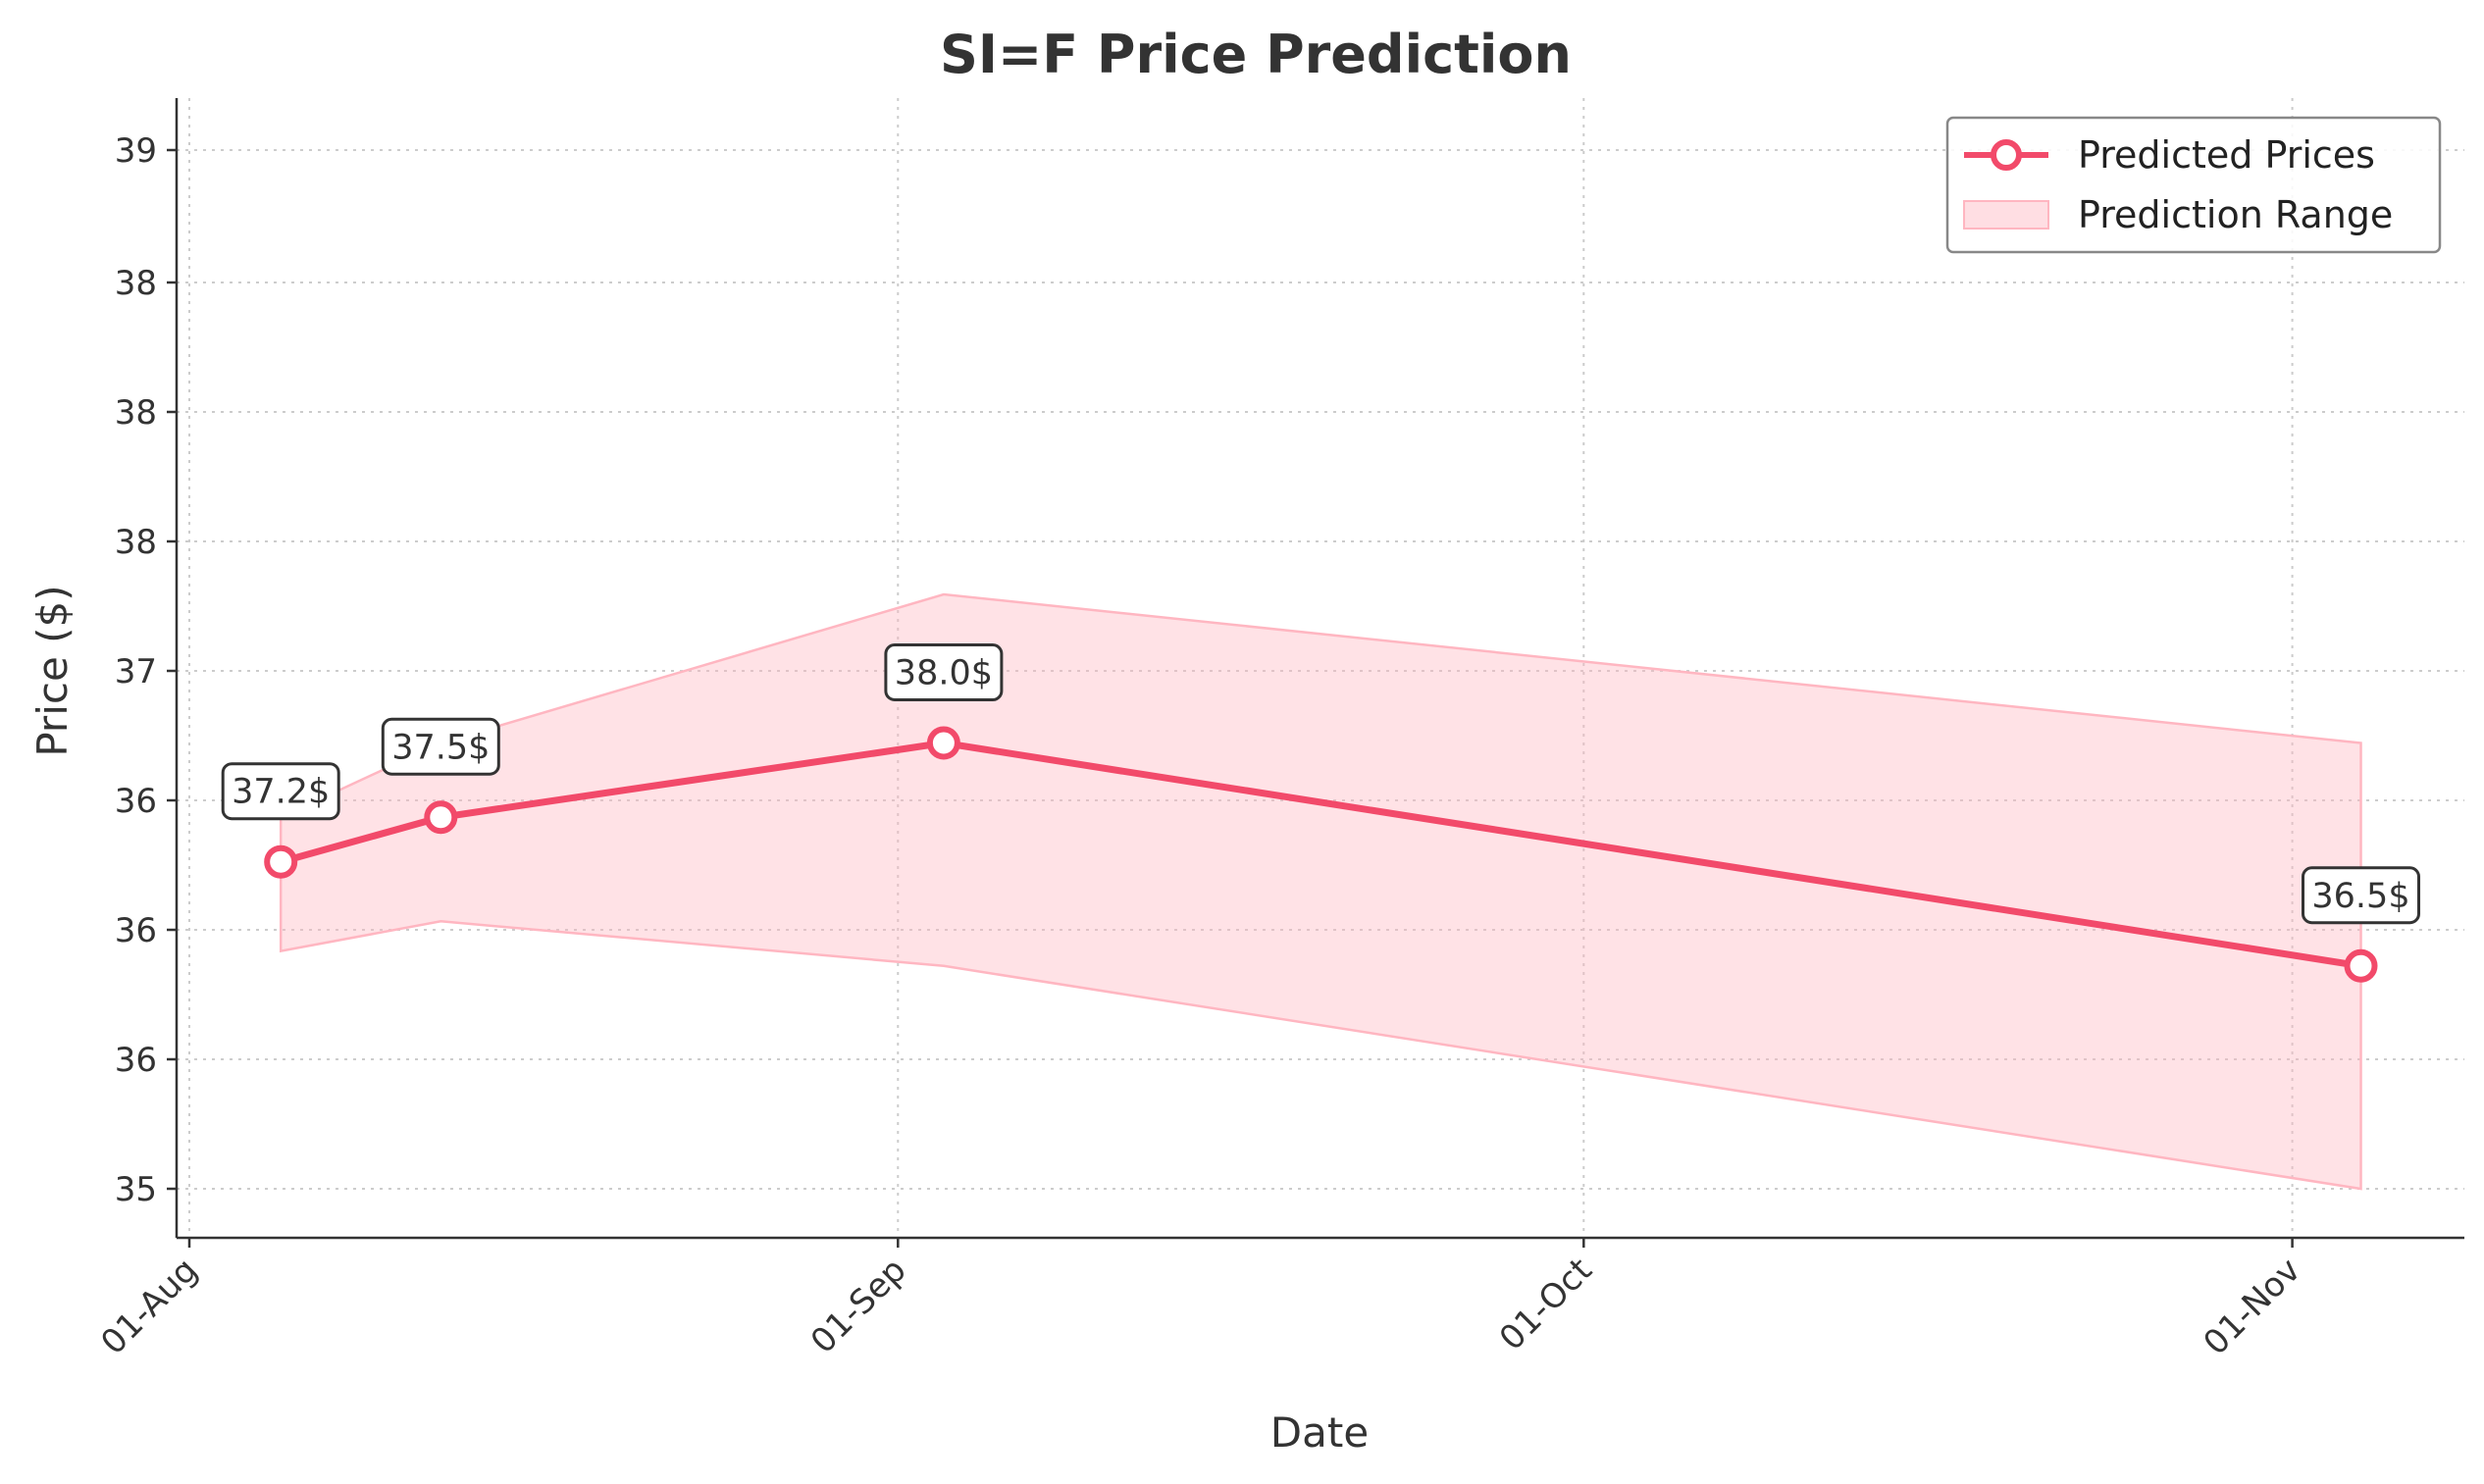 The image size is (2484, 1484). What do you see at coordinates (2252, 1306) in the screenshot?
I see `x-tick-label: 01-Nov` at bounding box center [2252, 1306].